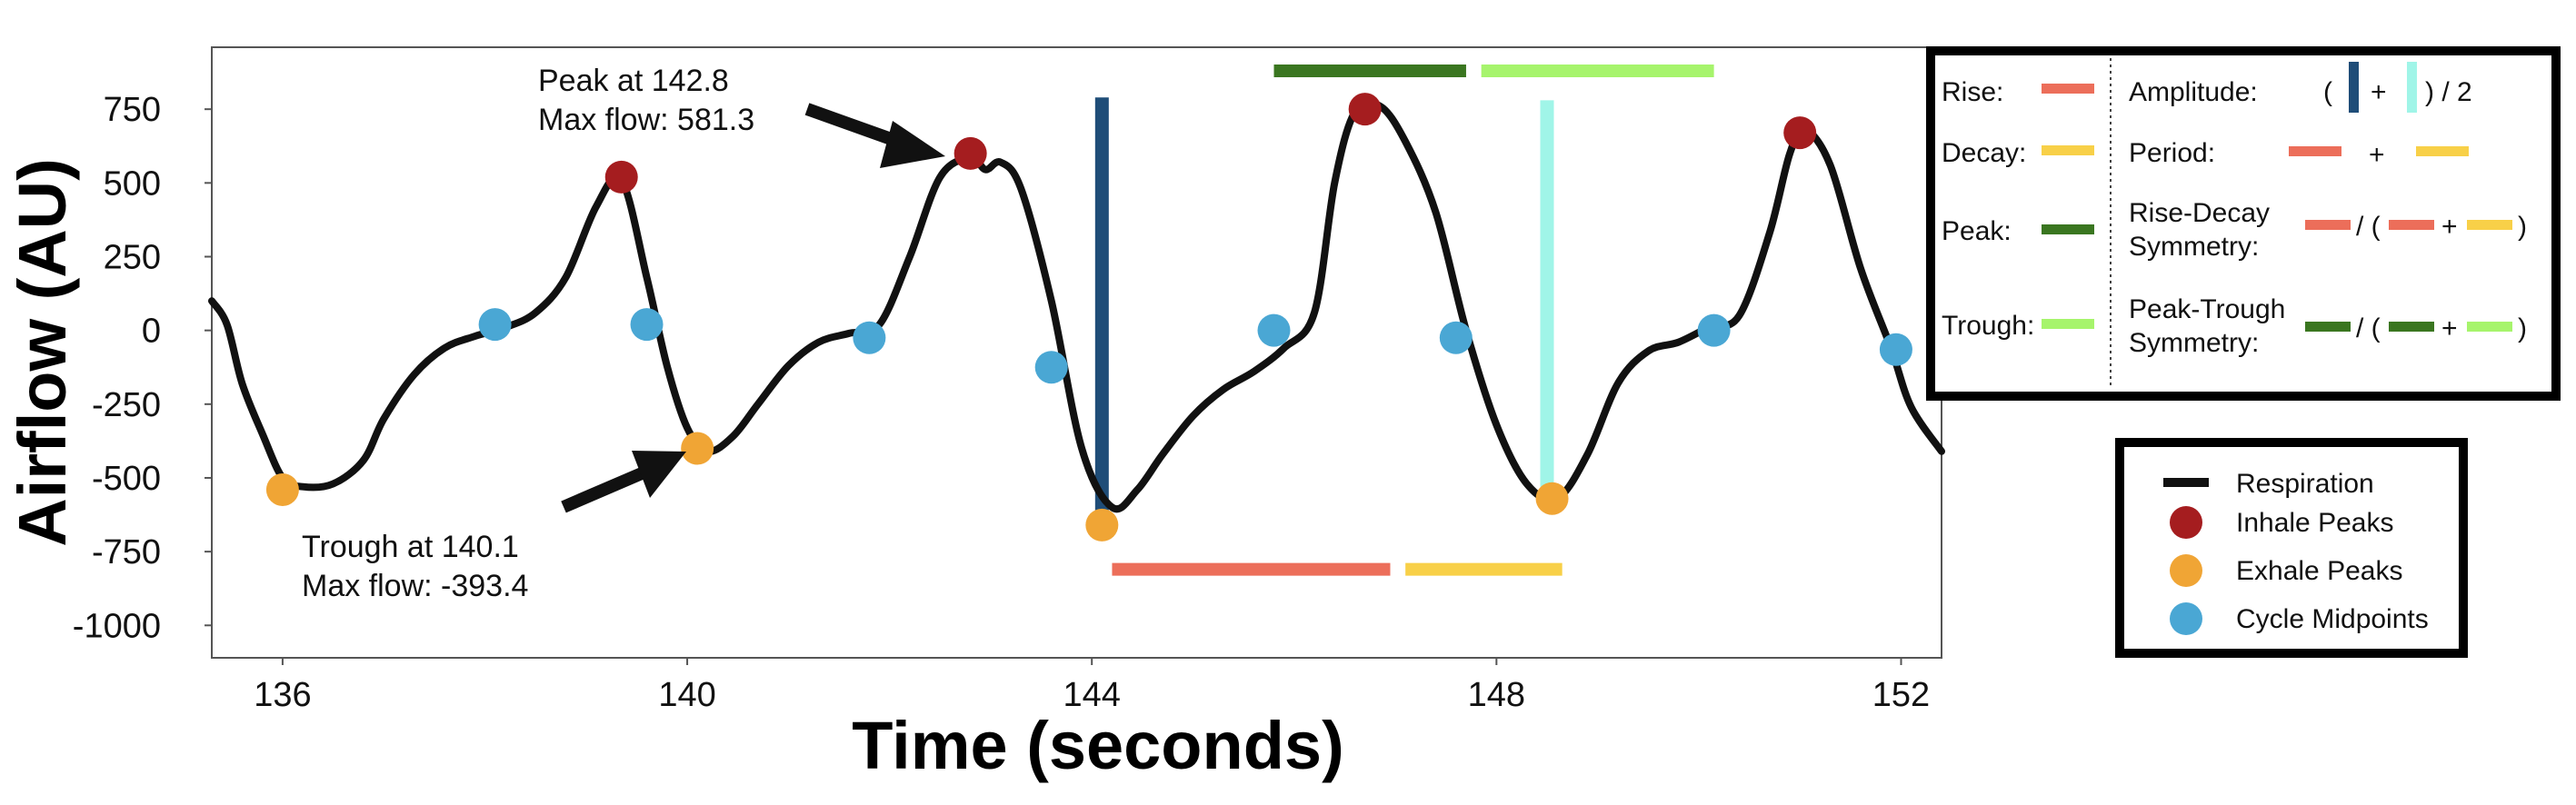 The width and height of the screenshot is (2576, 805). I want to click on legend-amplitude-label: Amplitude:, so click(2193, 92).